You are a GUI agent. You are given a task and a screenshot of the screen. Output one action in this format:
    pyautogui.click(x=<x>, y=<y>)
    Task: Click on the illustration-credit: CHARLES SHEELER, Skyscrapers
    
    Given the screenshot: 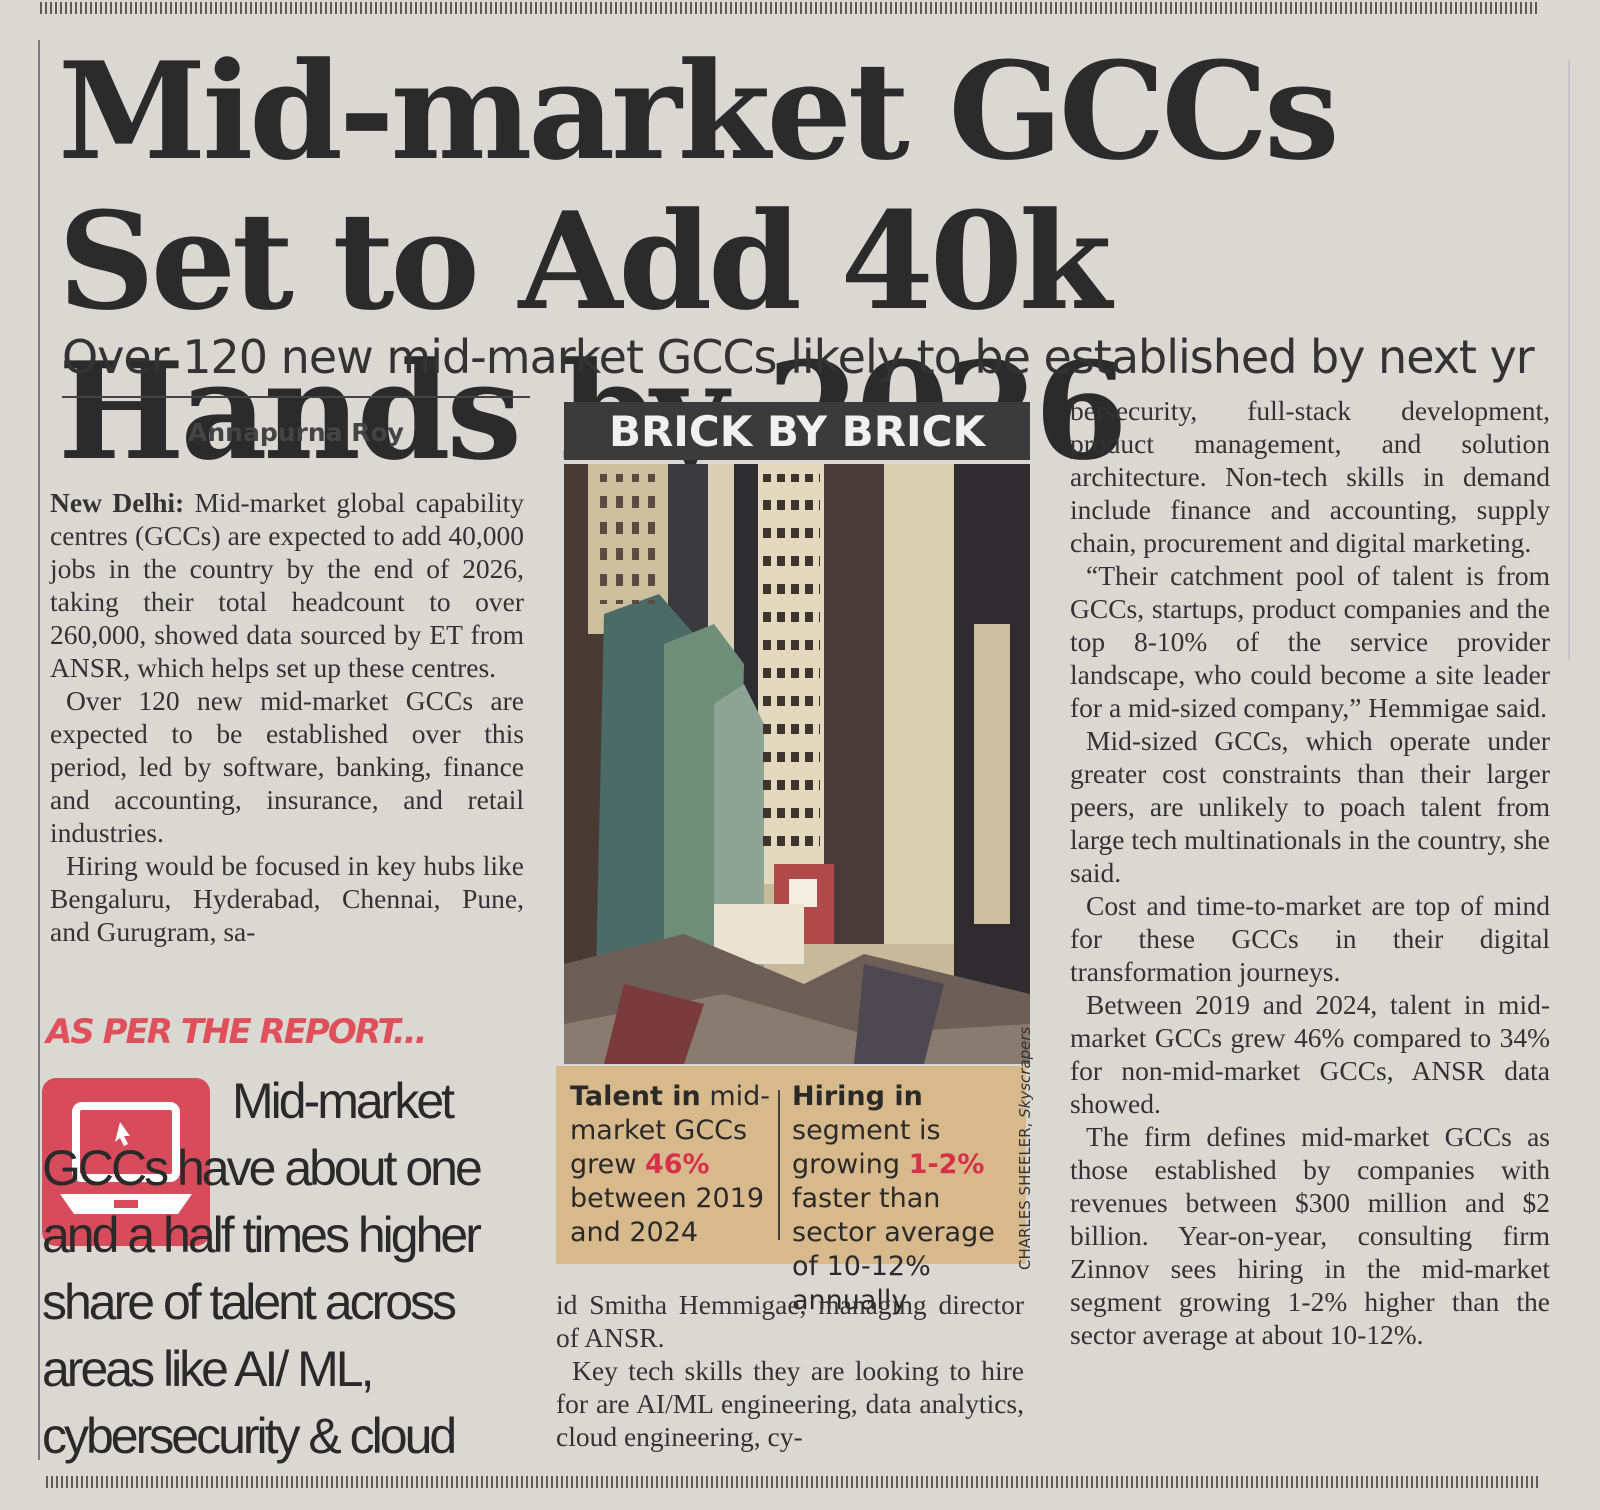 What is the action you would take?
    pyautogui.click(x=1025, y=1148)
    